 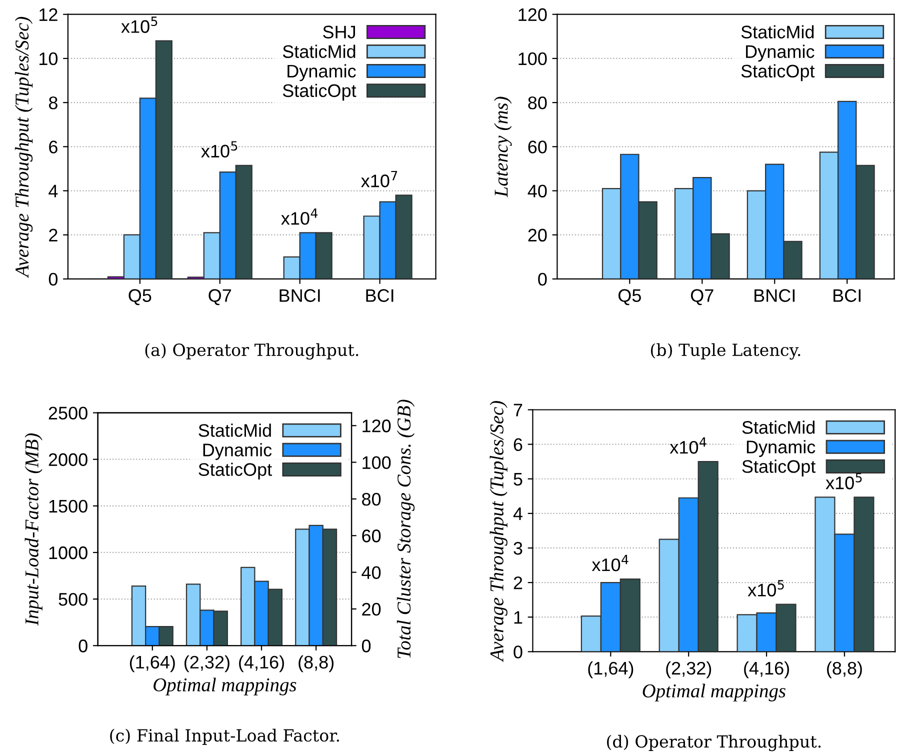 What do you see at coordinates (371, 499) in the screenshot?
I see `y2-tick-label: 80` at bounding box center [371, 499].